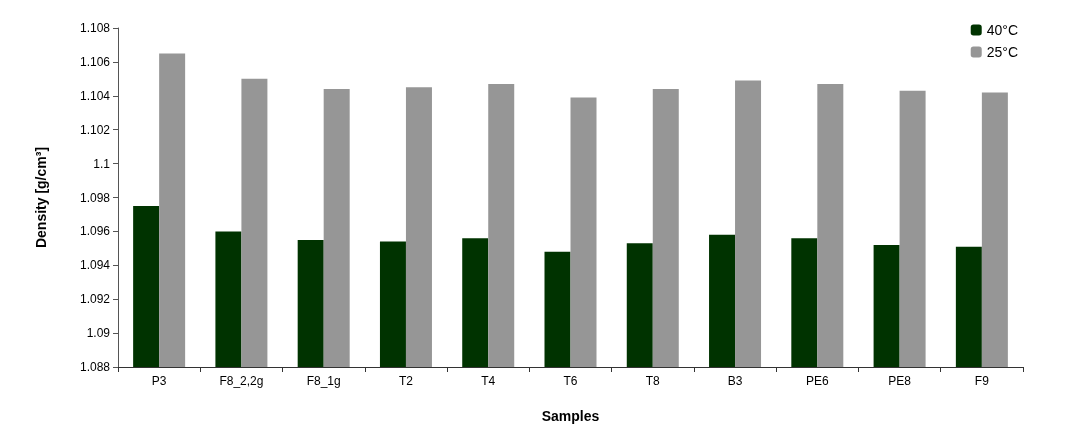  I want to click on x-tick-label: P3, so click(159, 381).